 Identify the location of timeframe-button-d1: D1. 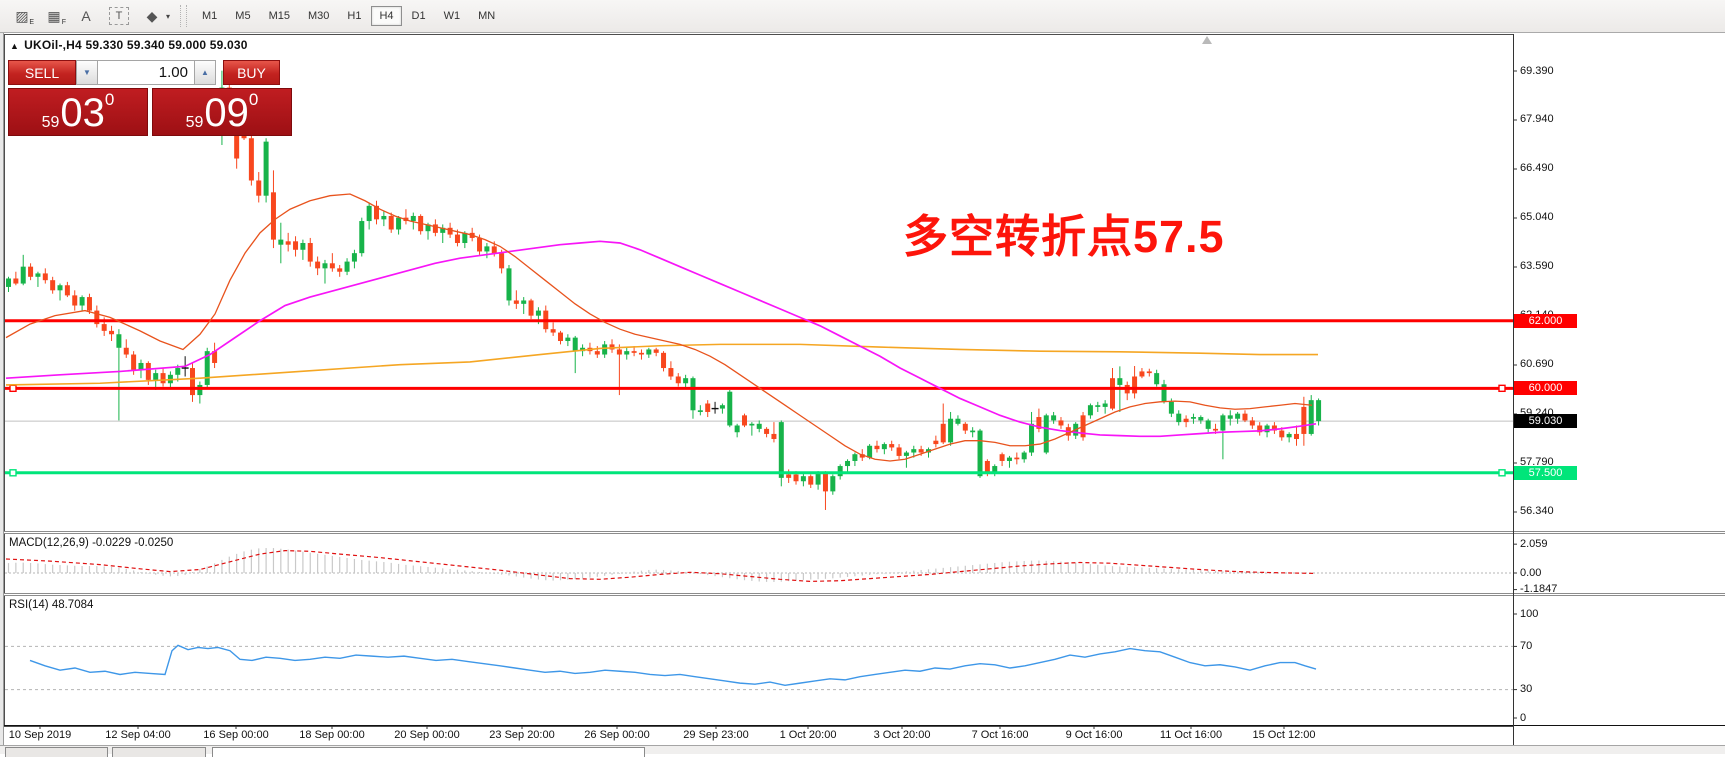
(418, 16).